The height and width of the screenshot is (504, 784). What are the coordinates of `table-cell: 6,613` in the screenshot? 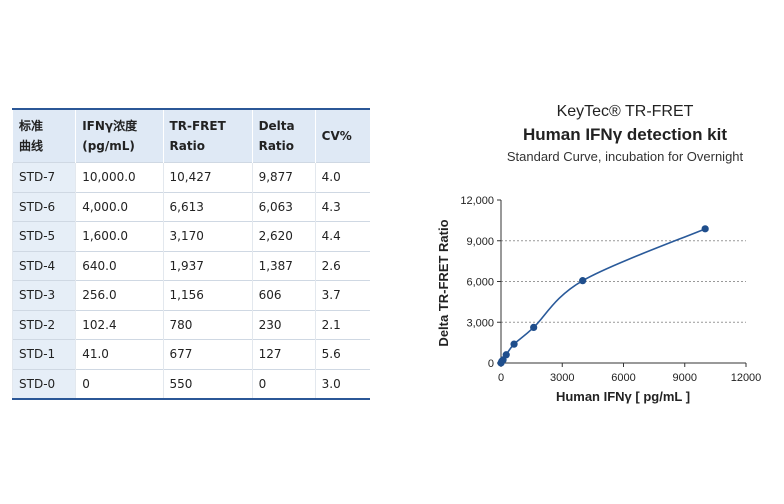 It's located at (207, 206).